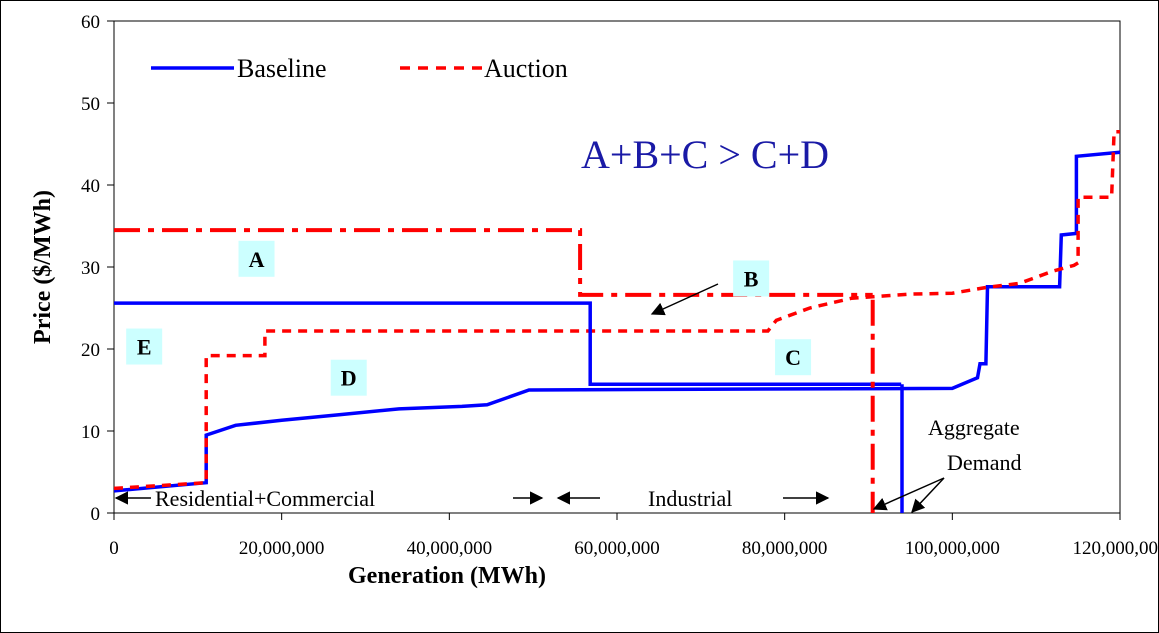 This screenshot has width=1159, height=633. I want to click on region-label-b: B, so click(751, 278).